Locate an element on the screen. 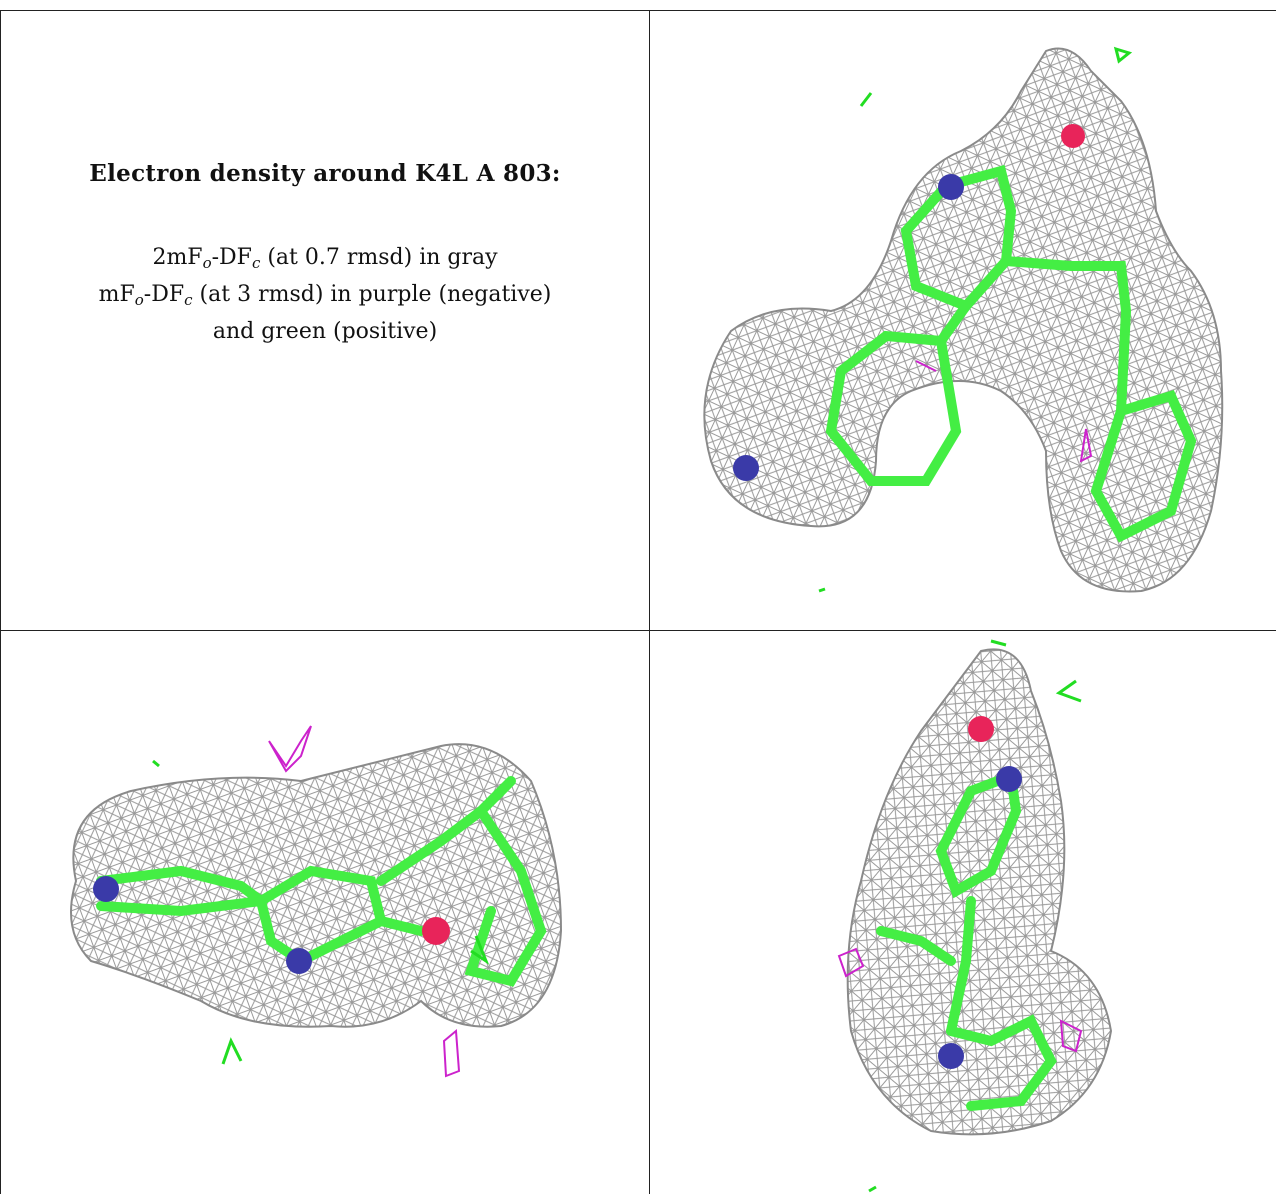 This screenshot has height=1194, width=1276. border-middle-vertical is located at coordinates (649, 602).